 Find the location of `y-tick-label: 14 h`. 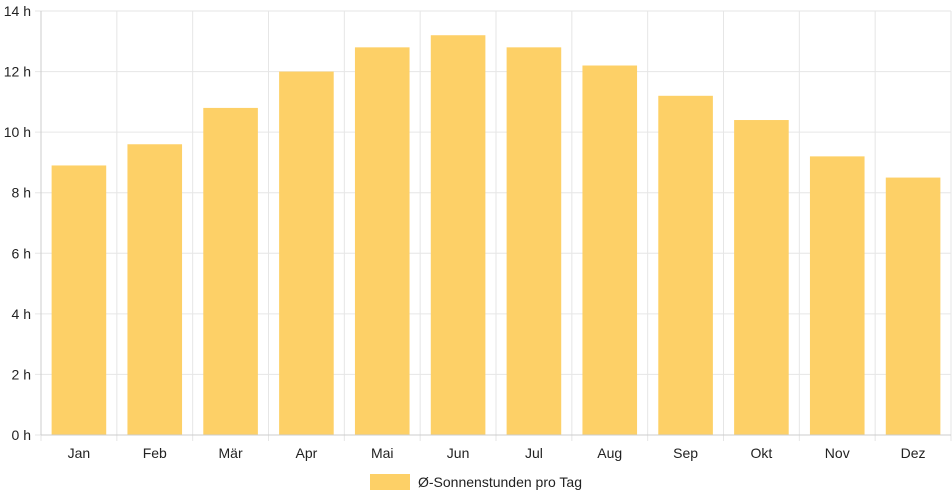

y-tick-label: 14 h is located at coordinates (17, 11).